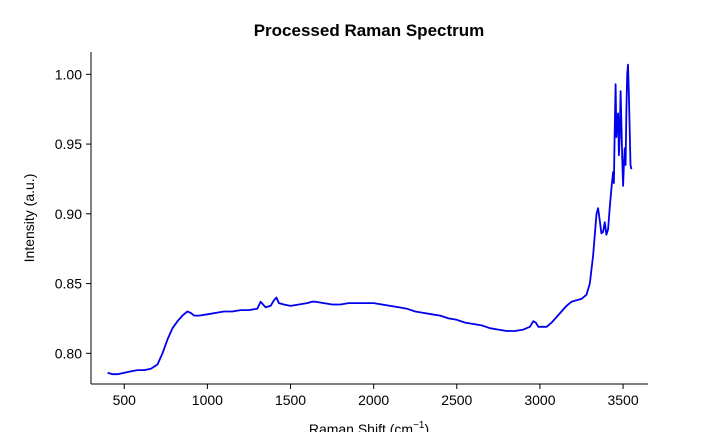  I want to click on x-axis: 500 1000 1500 2000 2500 3000 3500, so click(369, 395).